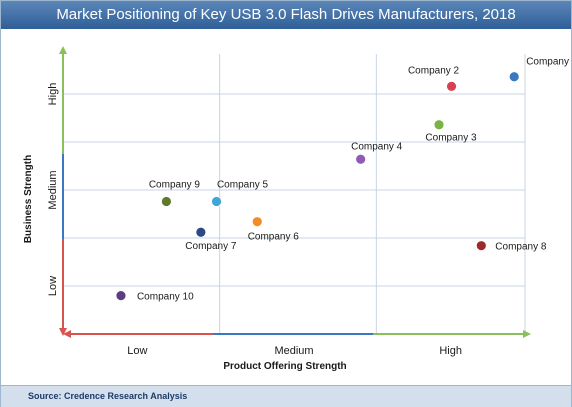 Image resolution: width=572 pixels, height=407 pixels. What do you see at coordinates (108, 396) in the screenshot?
I see `source-text: Source: Credence Research Analysis` at bounding box center [108, 396].